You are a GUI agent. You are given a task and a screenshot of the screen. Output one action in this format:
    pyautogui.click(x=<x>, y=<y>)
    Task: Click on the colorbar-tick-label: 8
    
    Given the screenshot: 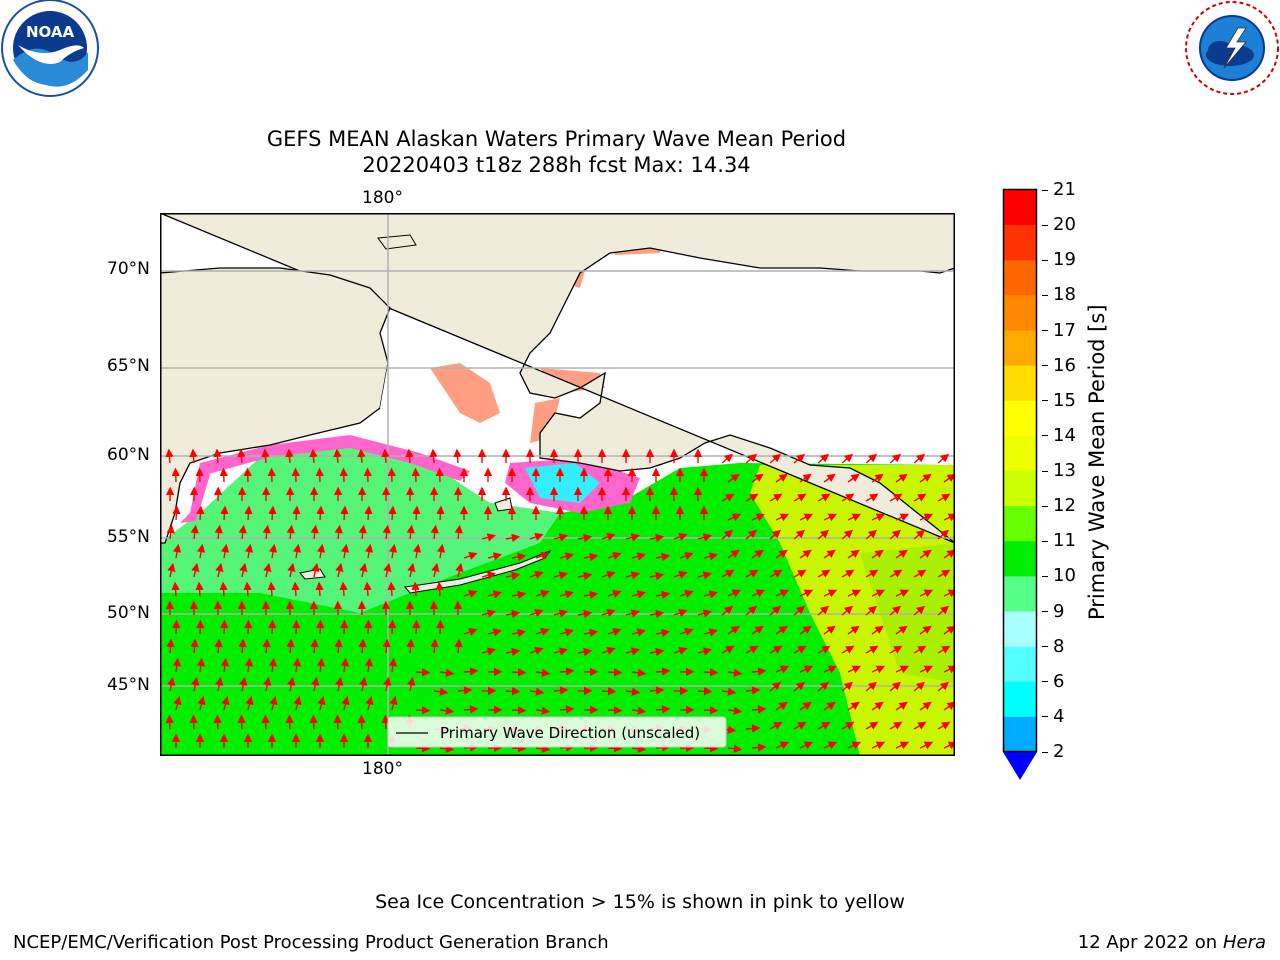 What is the action you would take?
    pyautogui.click(x=1059, y=646)
    